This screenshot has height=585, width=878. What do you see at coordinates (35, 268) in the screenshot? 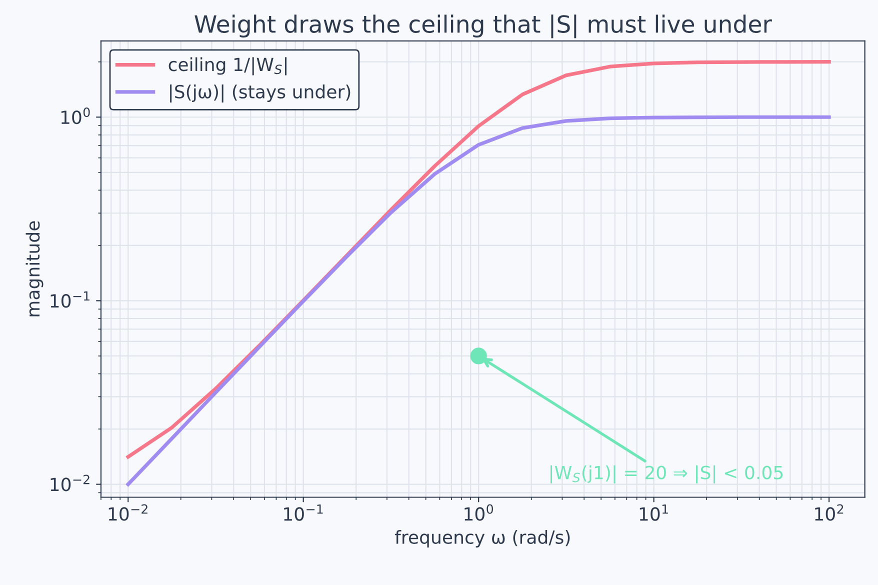
I see `y-axis-title: magnitude` at bounding box center [35, 268].